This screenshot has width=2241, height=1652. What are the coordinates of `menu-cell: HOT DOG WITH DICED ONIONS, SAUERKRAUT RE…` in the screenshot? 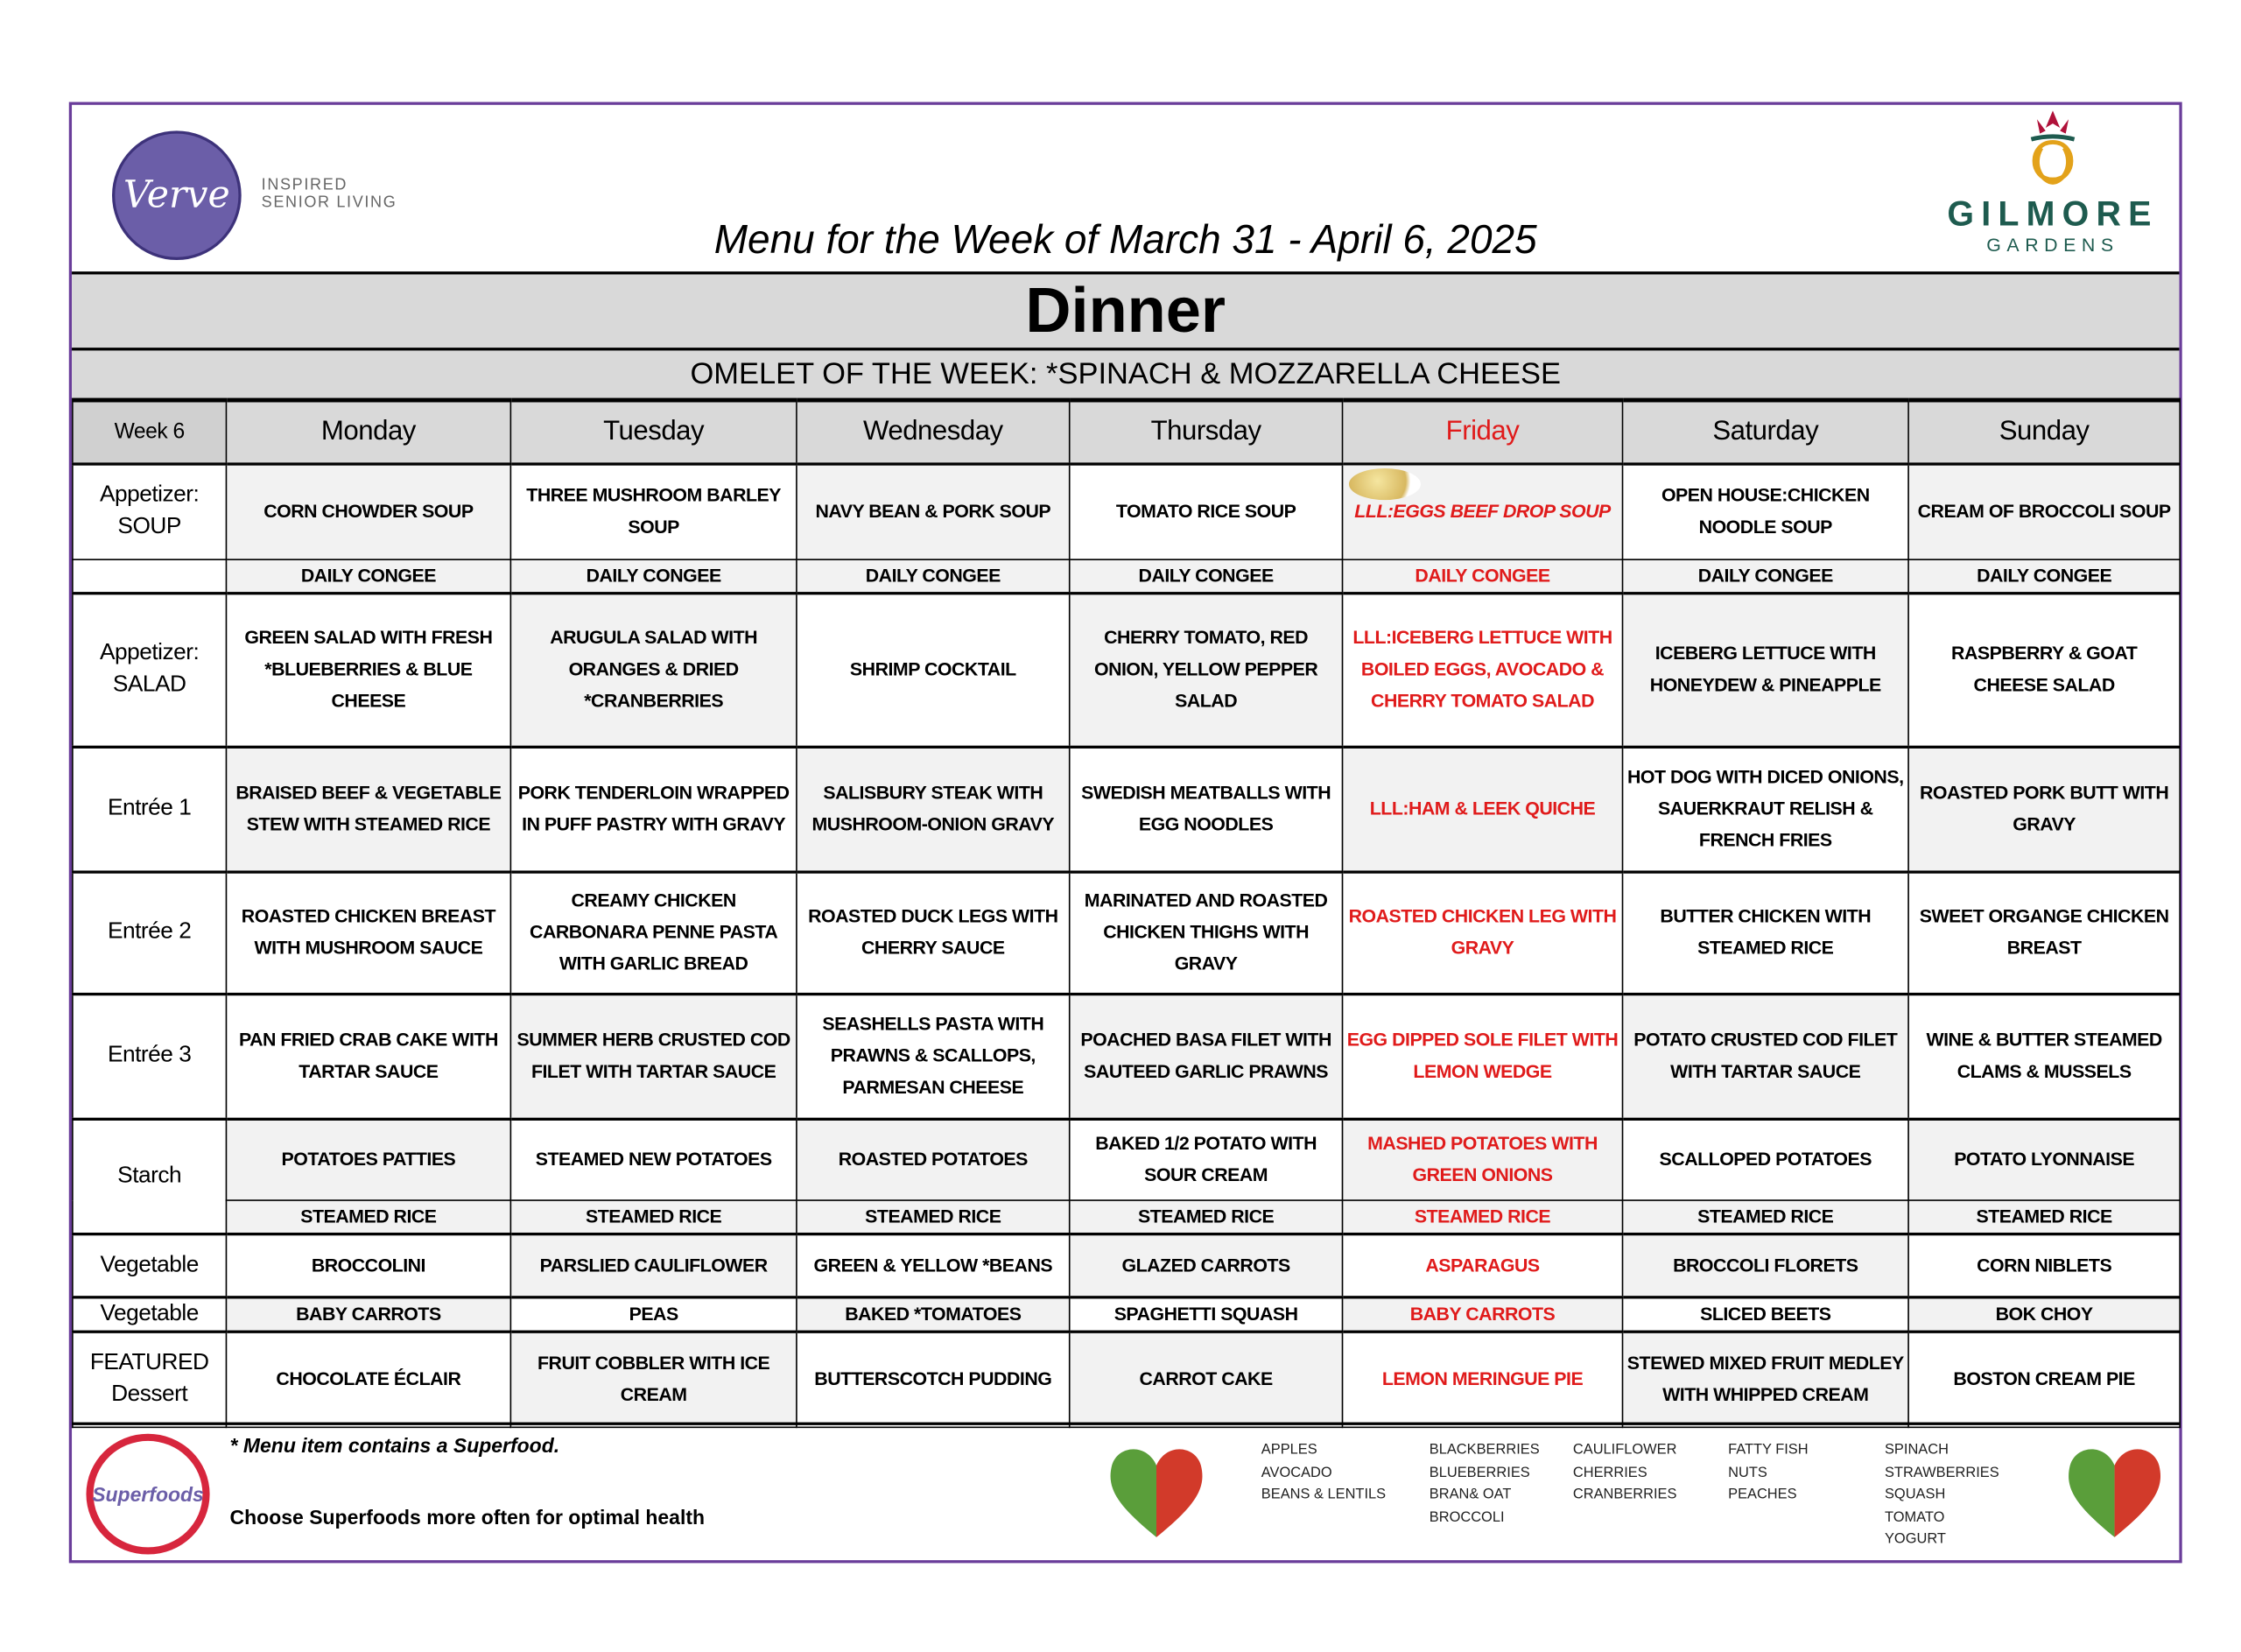 It's located at (1765, 808).